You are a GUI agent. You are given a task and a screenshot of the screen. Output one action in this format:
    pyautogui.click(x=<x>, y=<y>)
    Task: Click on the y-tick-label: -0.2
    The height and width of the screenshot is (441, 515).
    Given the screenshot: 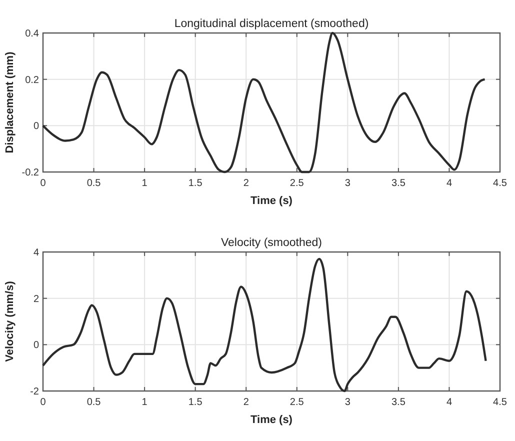 What is the action you would take?
    pyautogui.click(x=31, y=173)
    